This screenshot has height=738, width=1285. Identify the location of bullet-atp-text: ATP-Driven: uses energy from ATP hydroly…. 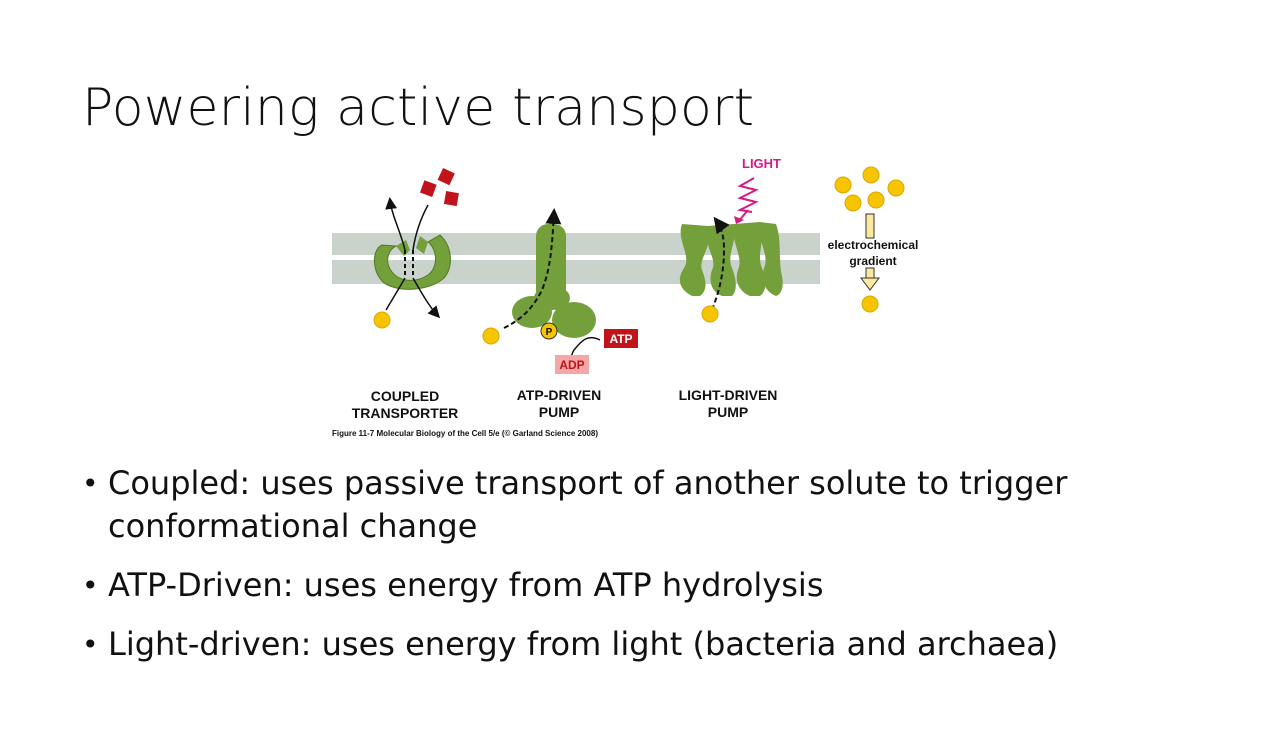
(466, 585).